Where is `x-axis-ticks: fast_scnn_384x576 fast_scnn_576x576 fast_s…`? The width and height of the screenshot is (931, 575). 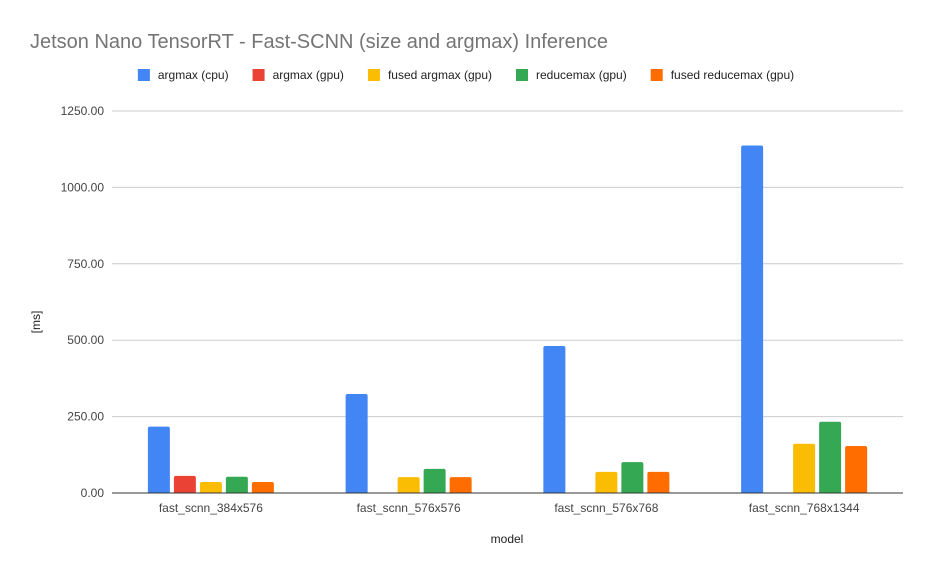 x-axis-ticks: fast_scnn_384x576 fast_scnn_576x576 fast_s… is located at coordinates (509, 508).